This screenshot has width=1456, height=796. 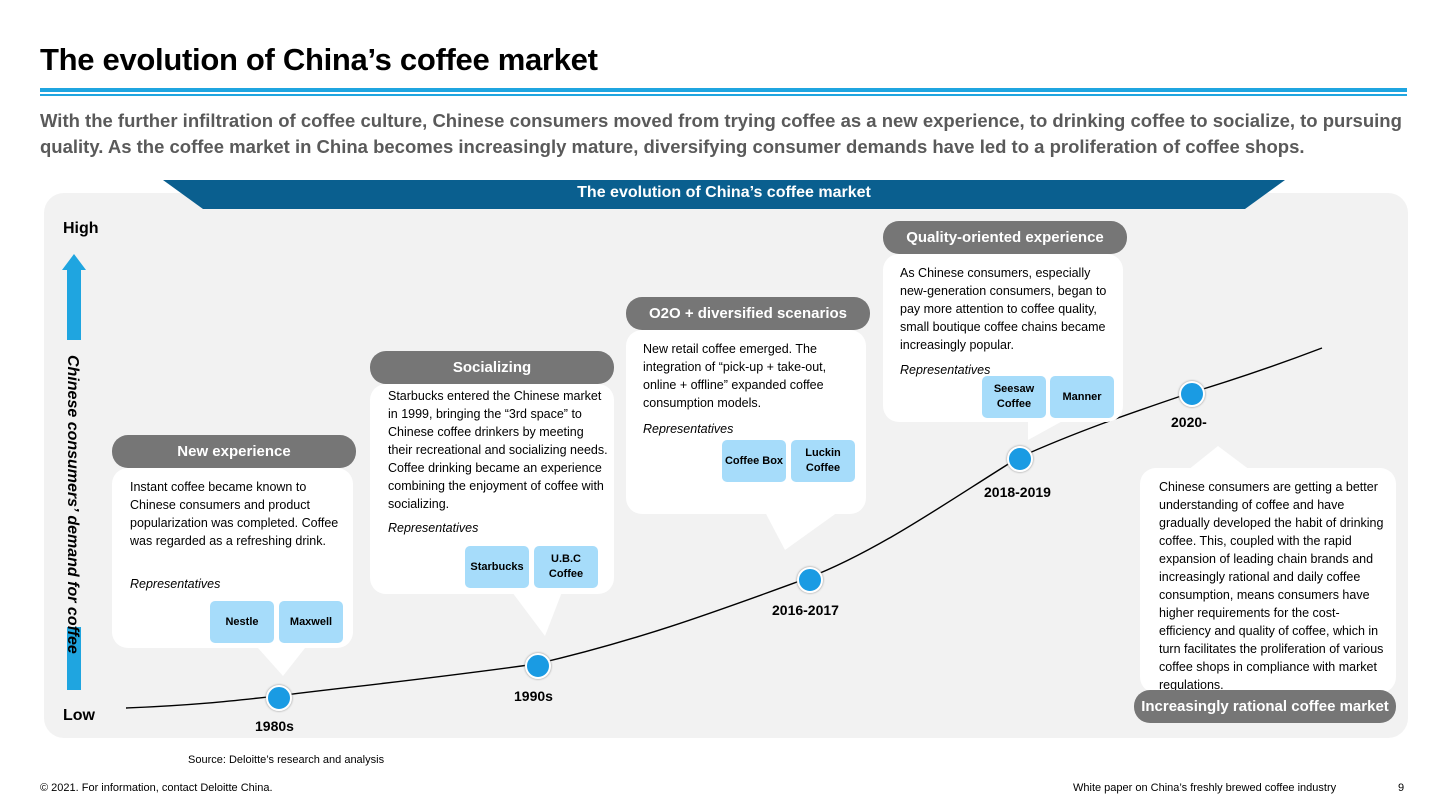 I want to click on timeline-dot-1980s, so click(x=279, y=698).